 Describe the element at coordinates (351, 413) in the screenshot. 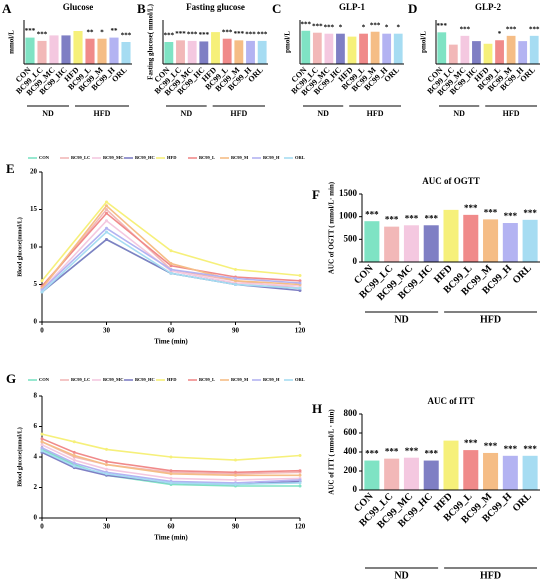

I see `y-tick-label: 800` at that location.